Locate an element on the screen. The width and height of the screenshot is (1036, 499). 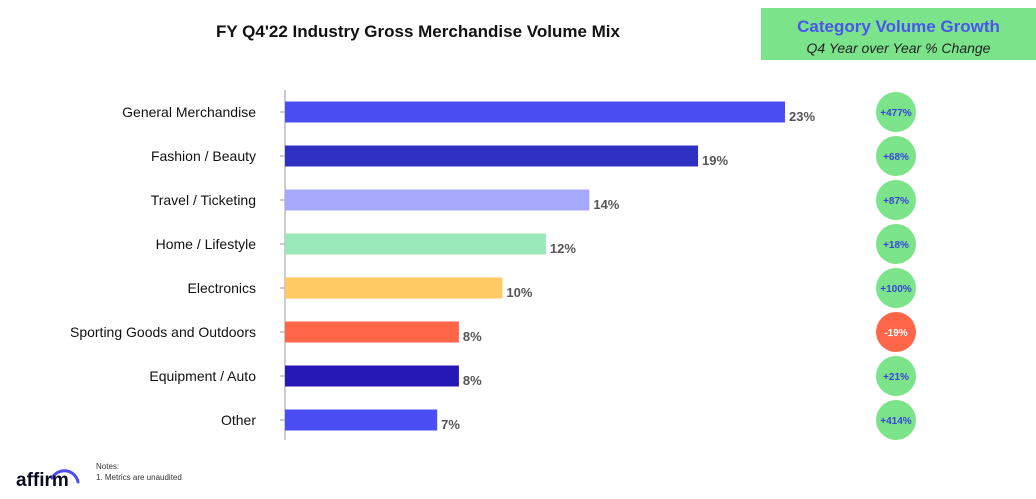
category-label: General Merchandise is located at coordinates (189, 112).